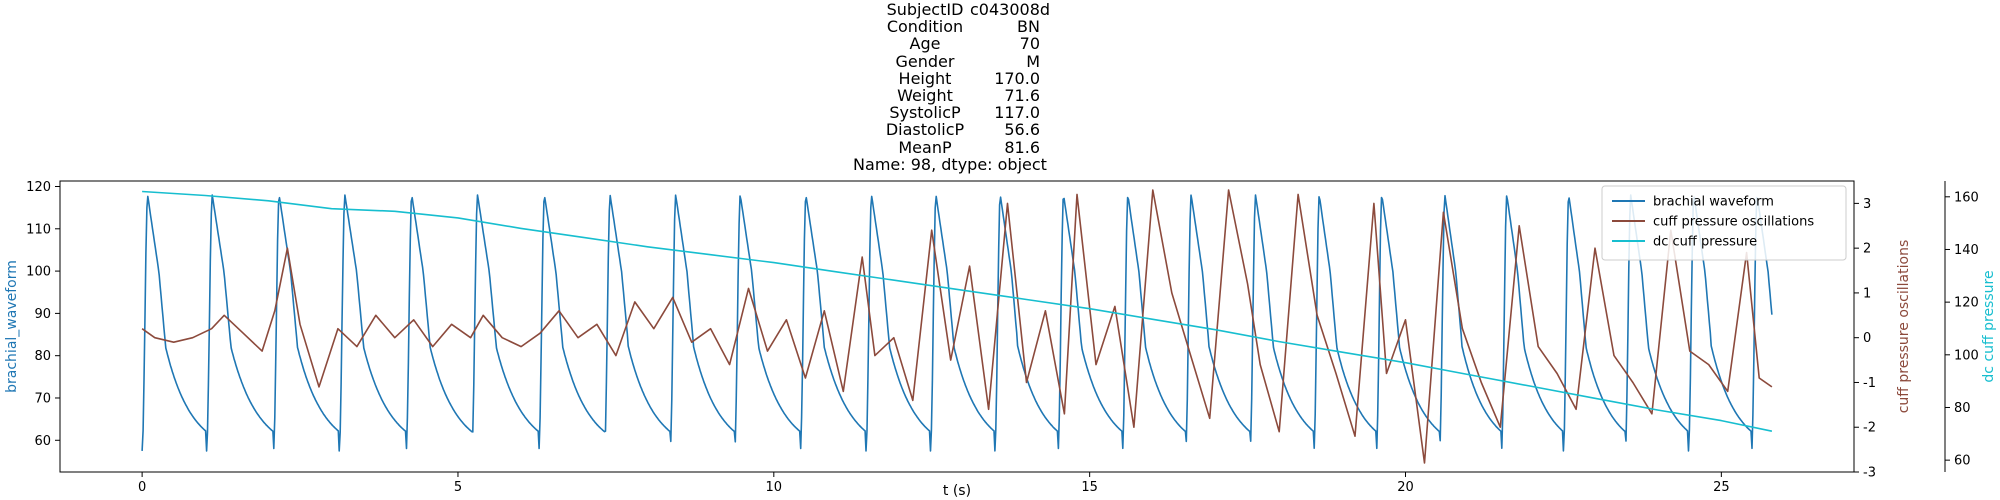  Describe the element at coordinates (957, 491) in the screenshot. I see `x-axis-label: t (s)` at that location.